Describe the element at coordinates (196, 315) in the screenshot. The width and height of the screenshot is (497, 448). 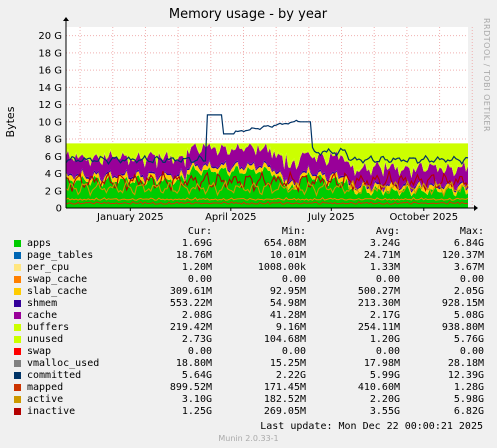
I see `legend-cur-value: 2.08G` at that location.